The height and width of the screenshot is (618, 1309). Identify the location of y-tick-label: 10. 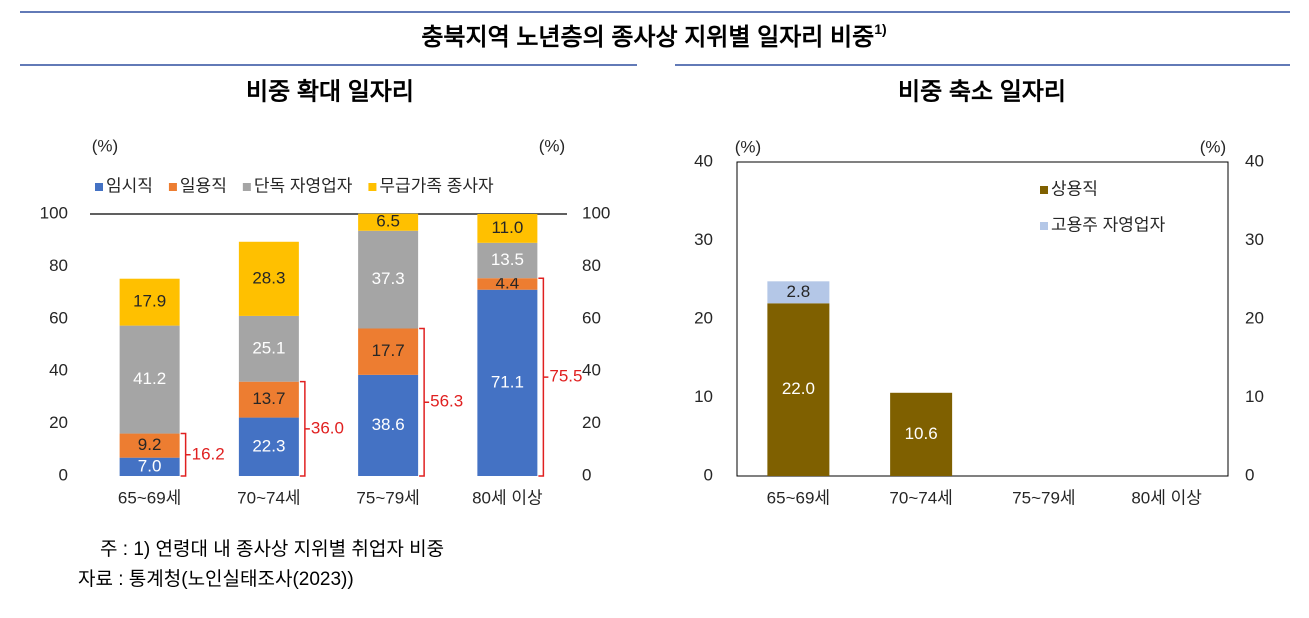
(703, 396).